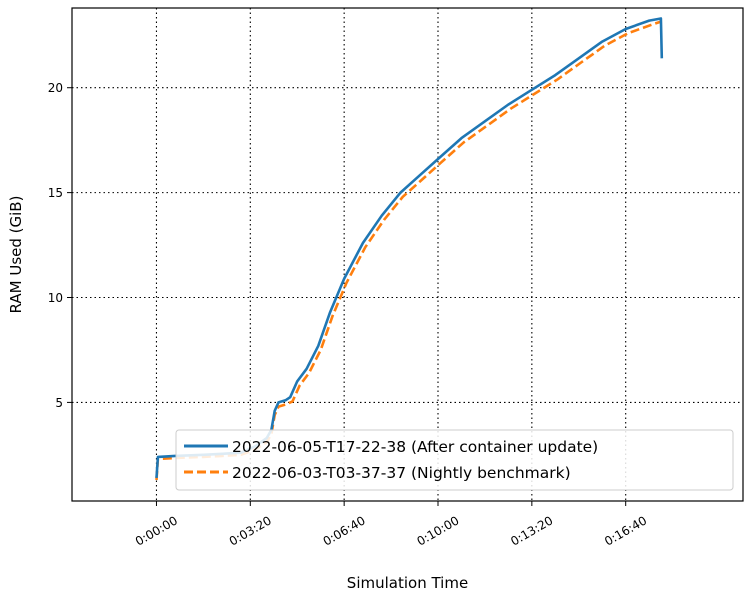 This screenshot has width=750, height=600. I want to click on y-tick-label: 20, so click(55, 88).